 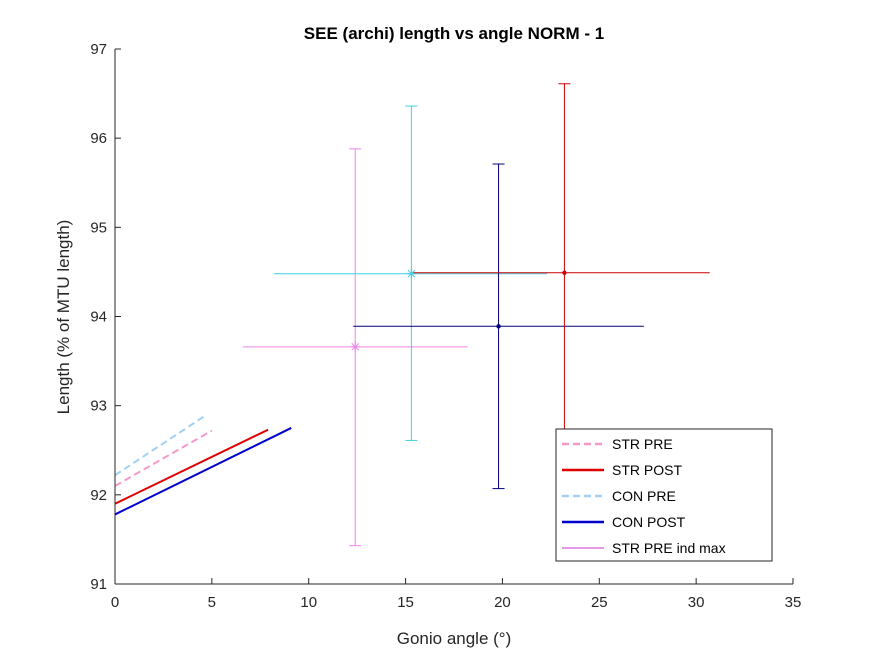 What do you see at coordinates (599, 602) in the screenshot?
I see `x-tick-label: 25` at bounding box center [599, 602].